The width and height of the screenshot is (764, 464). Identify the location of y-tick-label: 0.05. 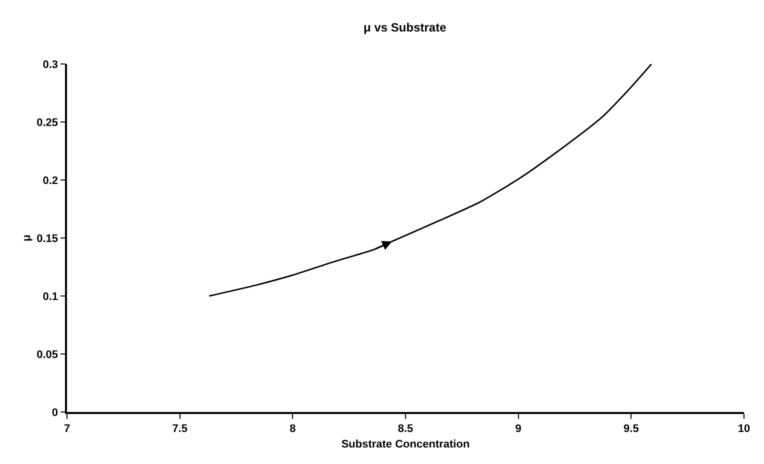
(47, 354).